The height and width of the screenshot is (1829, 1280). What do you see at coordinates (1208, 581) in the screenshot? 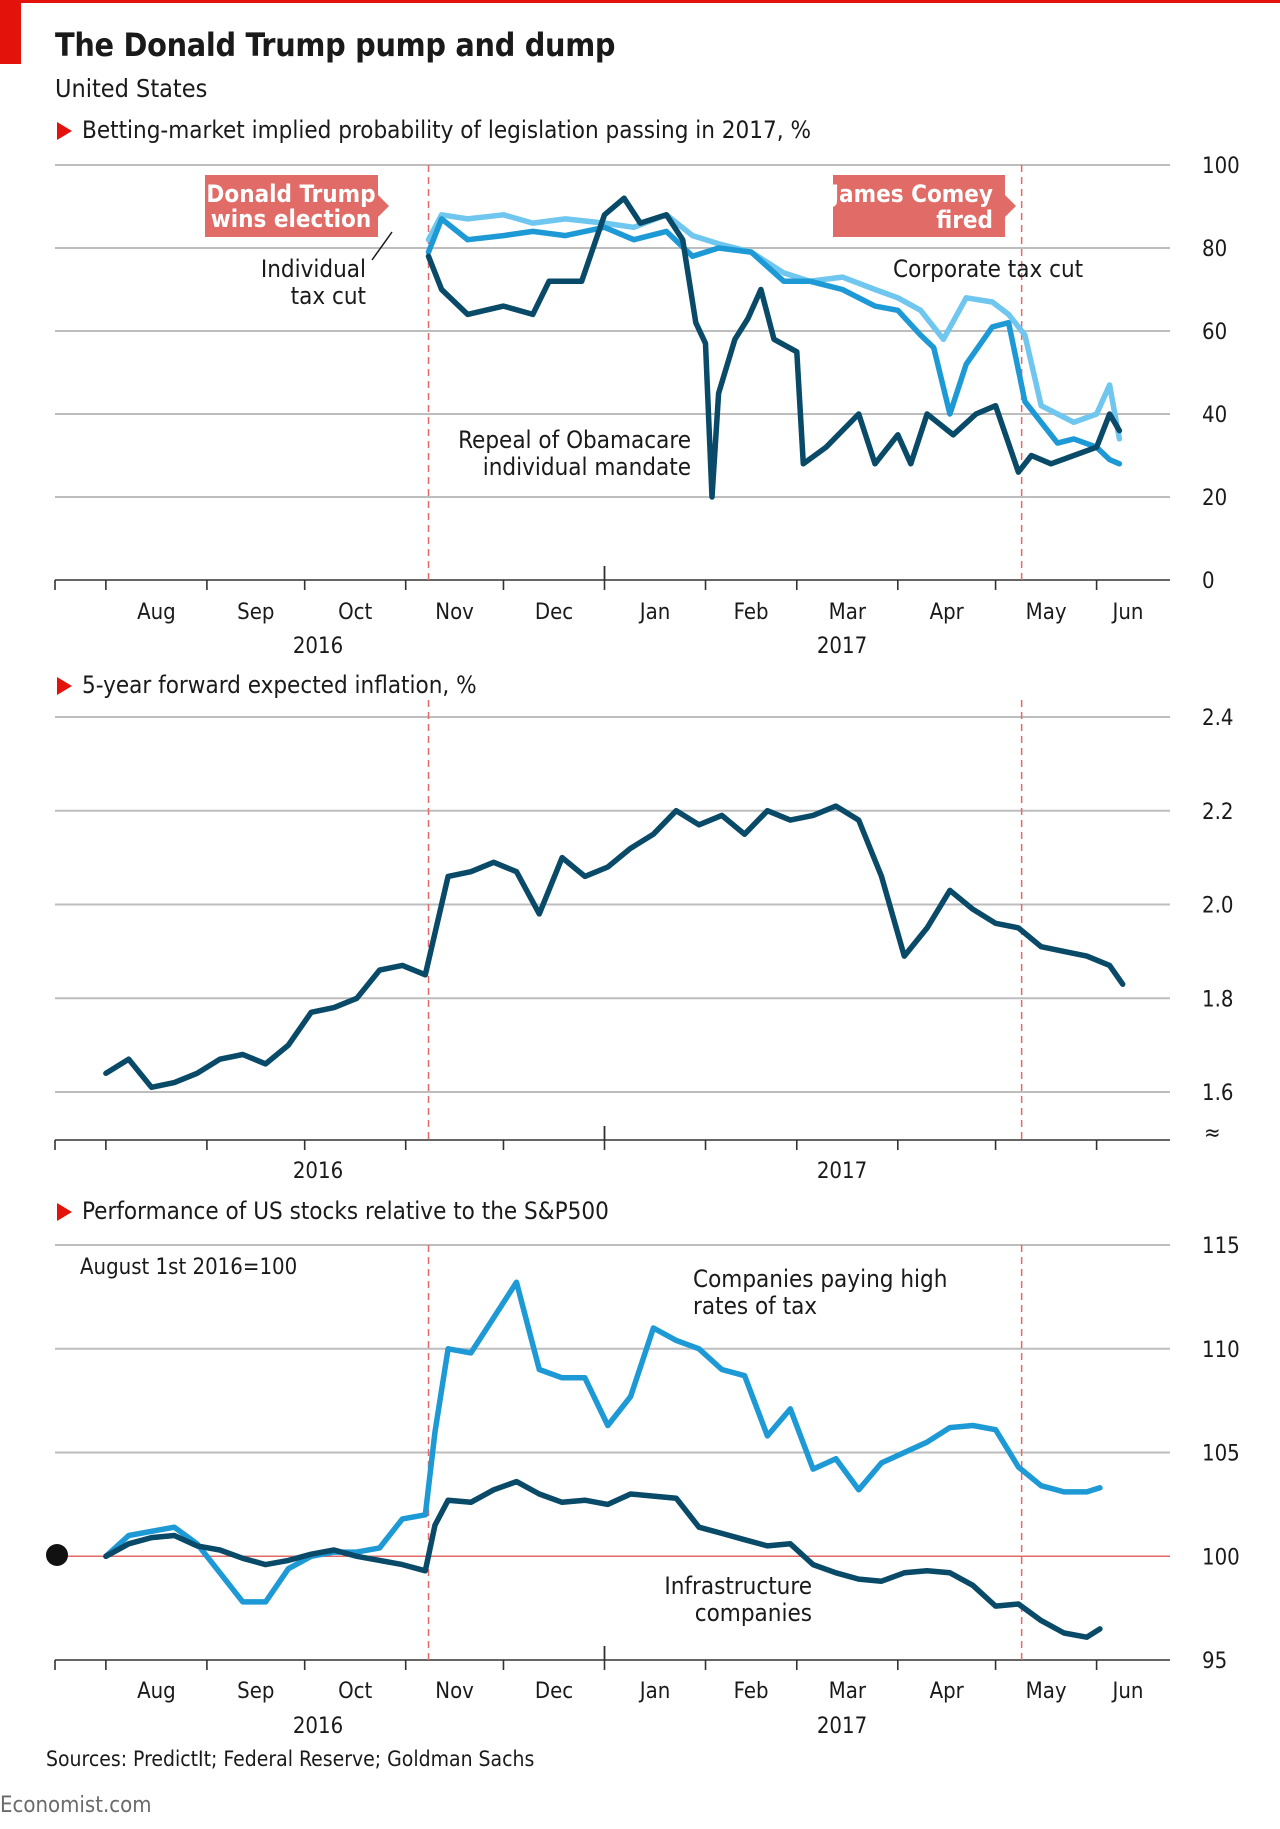
I see `y-tick-label: 0` at bounding box center [1208, 581].